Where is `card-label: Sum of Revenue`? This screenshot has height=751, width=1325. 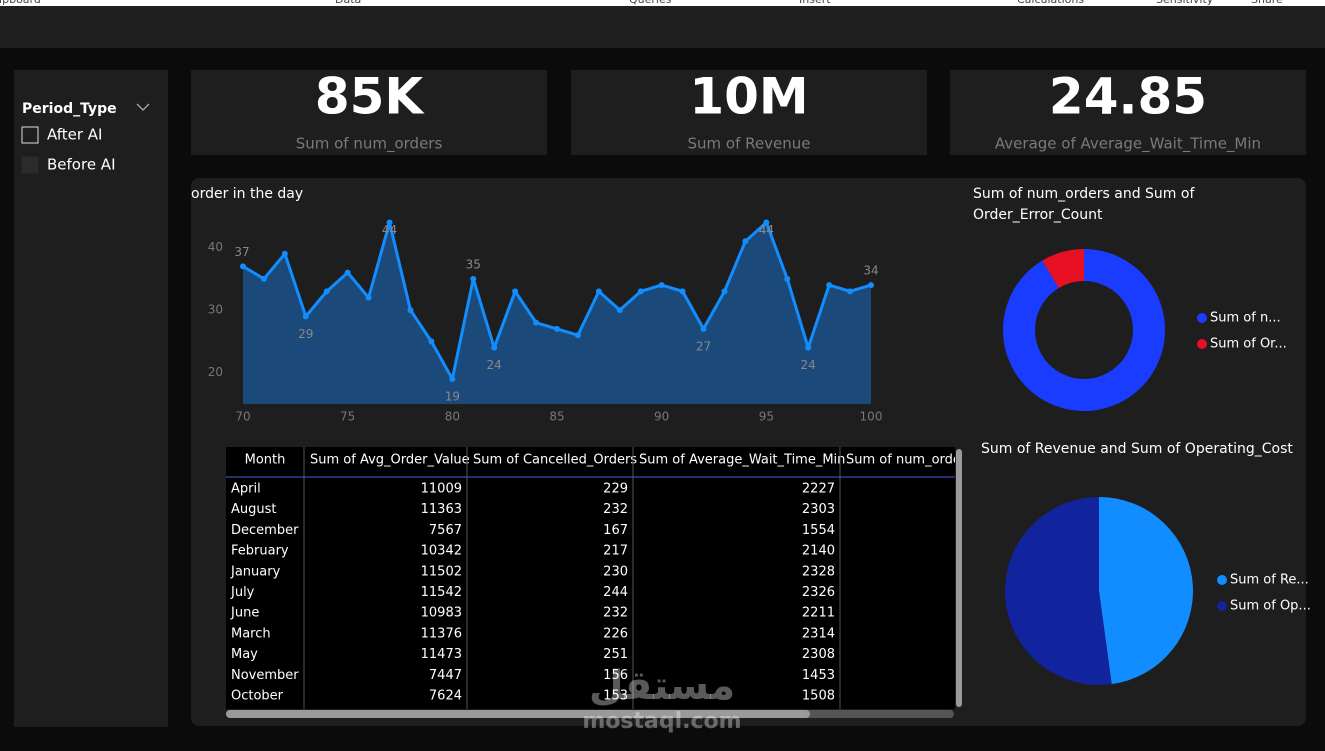
card-label: Sum of Revenue is located at coordinates (749, 144).